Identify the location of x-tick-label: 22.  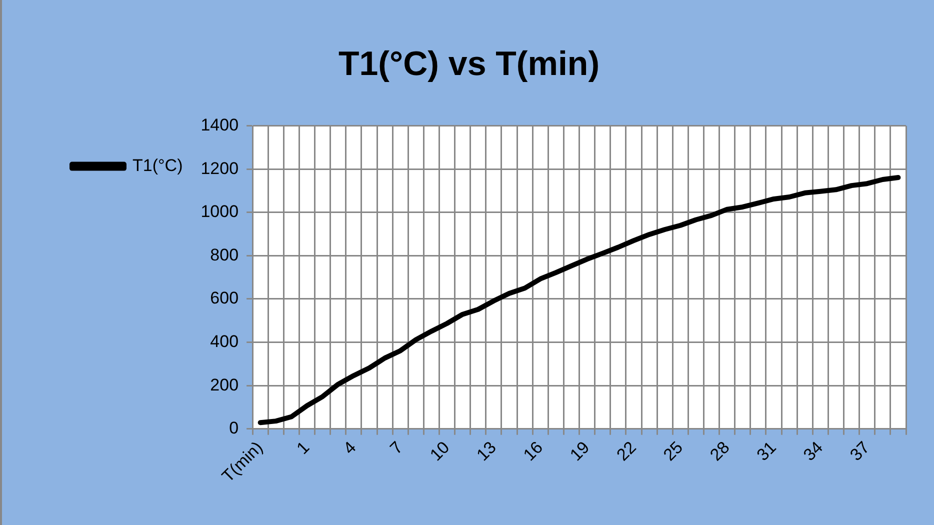
(626, 451).